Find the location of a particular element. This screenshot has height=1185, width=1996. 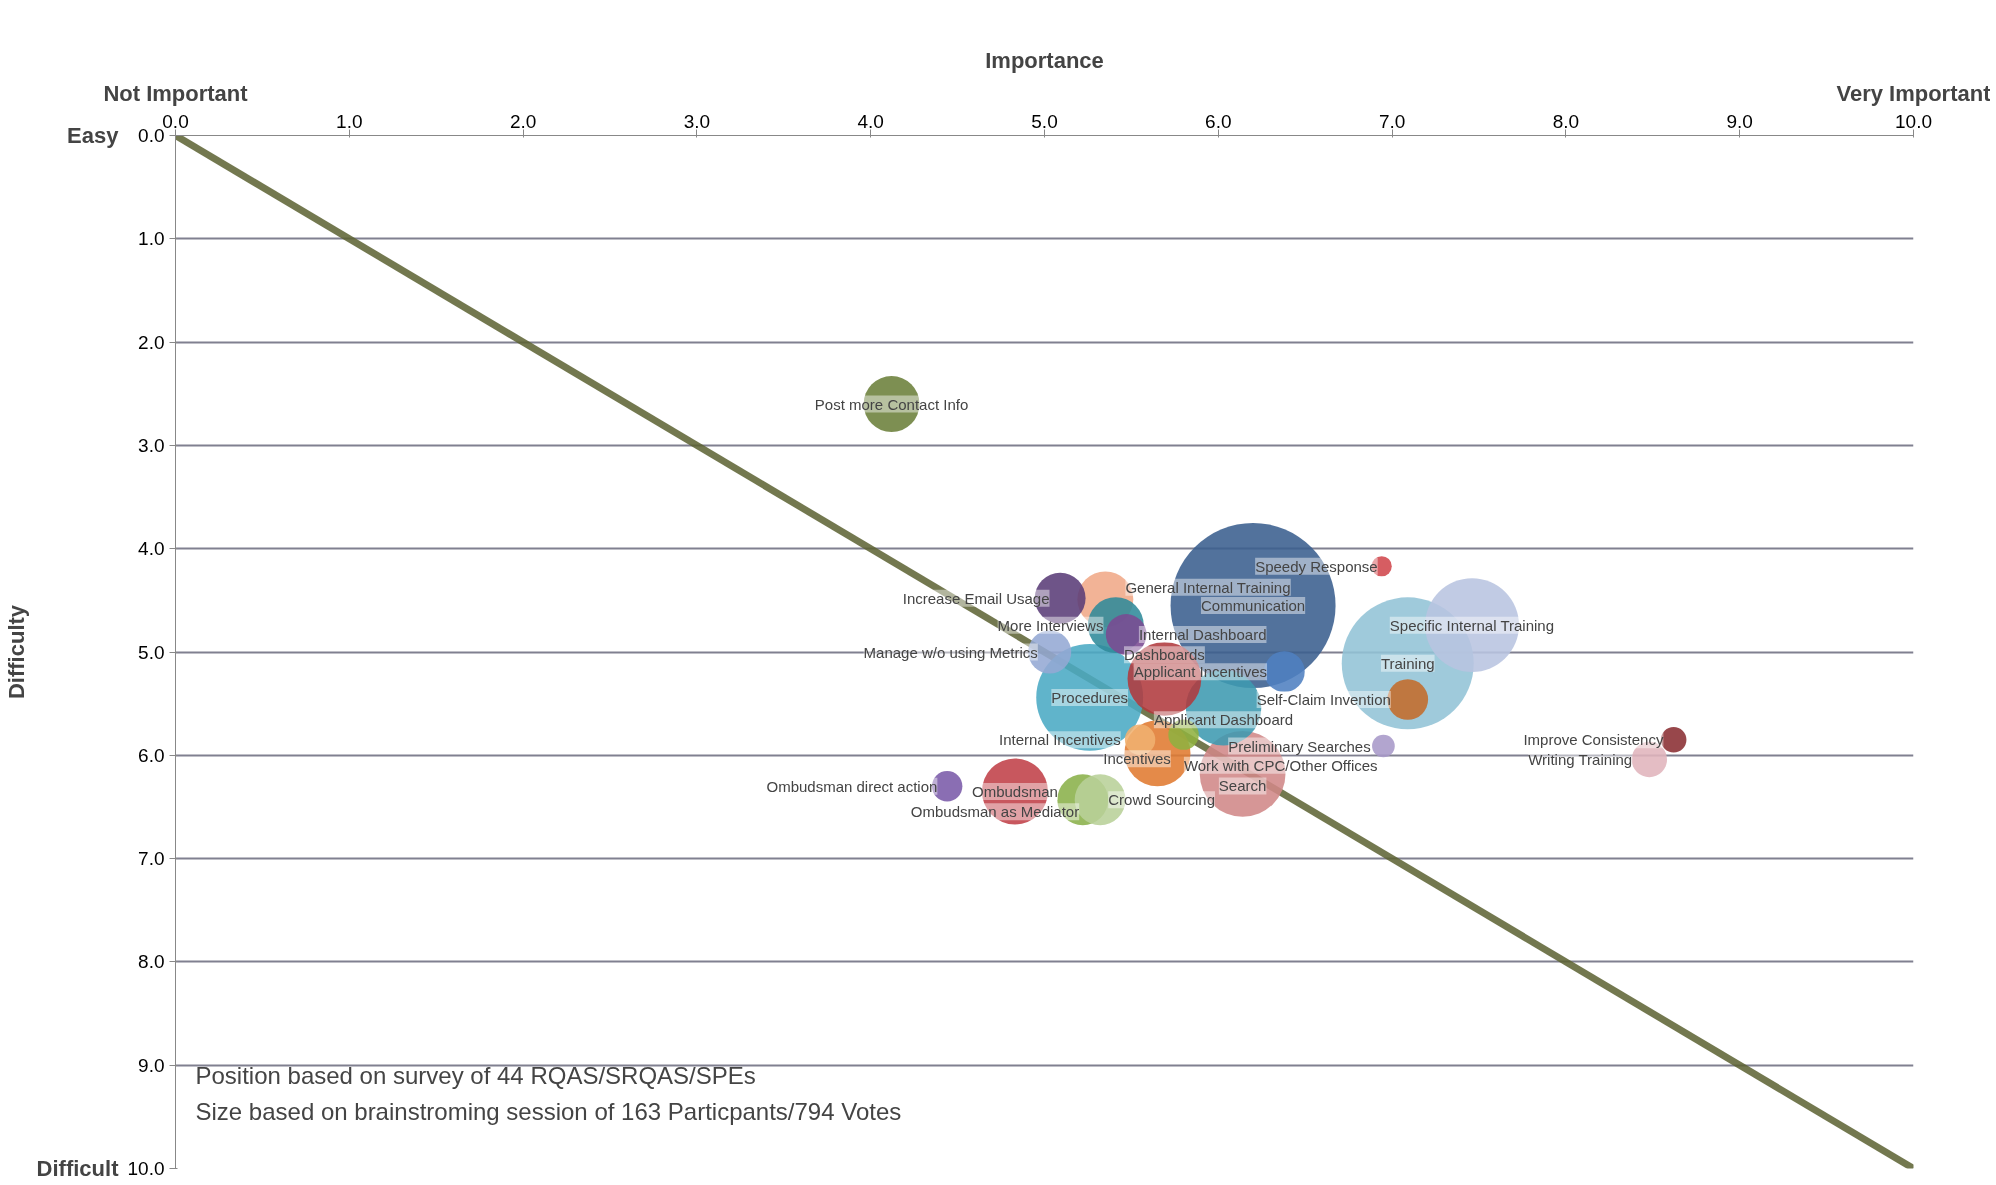

series-label: Specific Internal Training is located at coordinates (1472, 625).